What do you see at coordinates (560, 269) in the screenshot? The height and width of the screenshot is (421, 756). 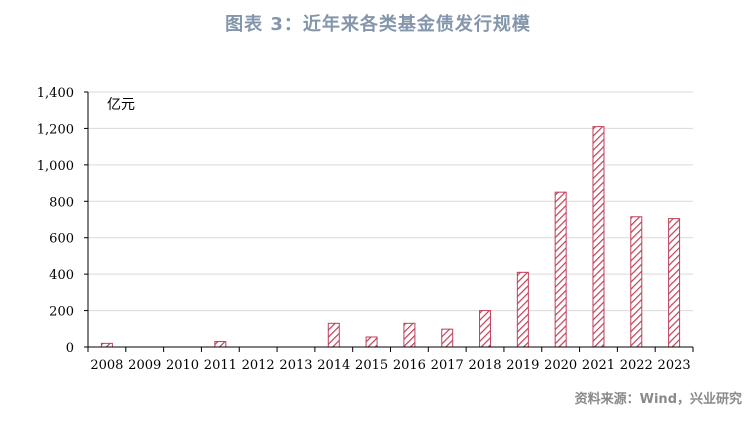 I see `bar-2020` at bounding box center [560, 269].